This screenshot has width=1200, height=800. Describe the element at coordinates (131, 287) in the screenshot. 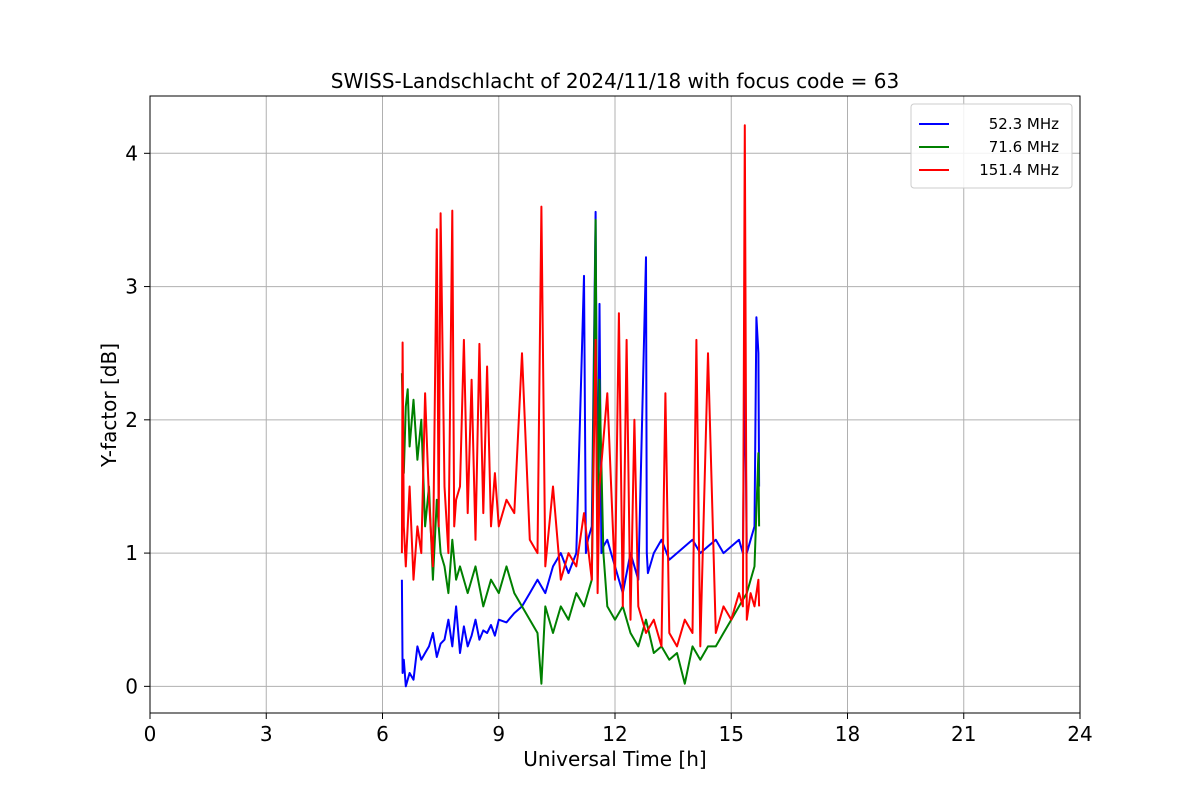

I see `y-tick-label: 3` at that location.